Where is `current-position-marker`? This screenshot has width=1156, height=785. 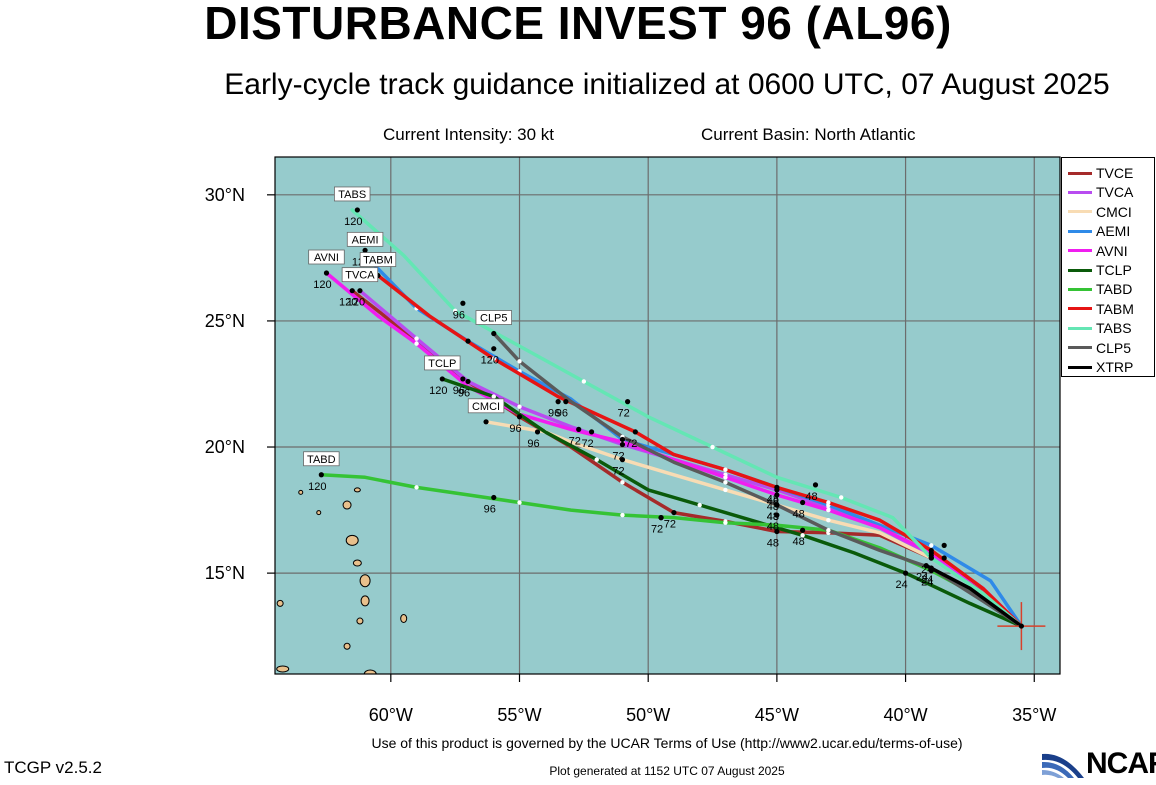
current-position-marker is located at coordinates (1021, 626).